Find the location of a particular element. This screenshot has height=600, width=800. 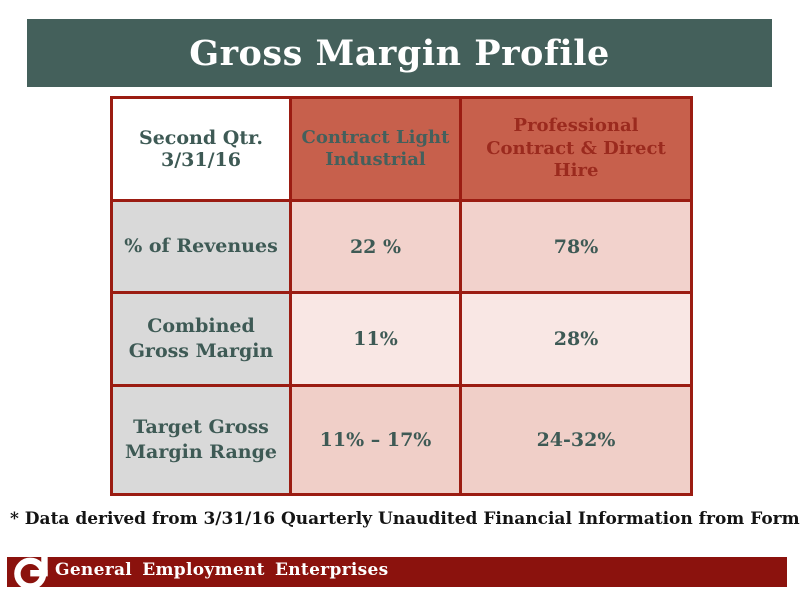

title-banner: Gross Margin Profile is located at coordinates (399, 53).